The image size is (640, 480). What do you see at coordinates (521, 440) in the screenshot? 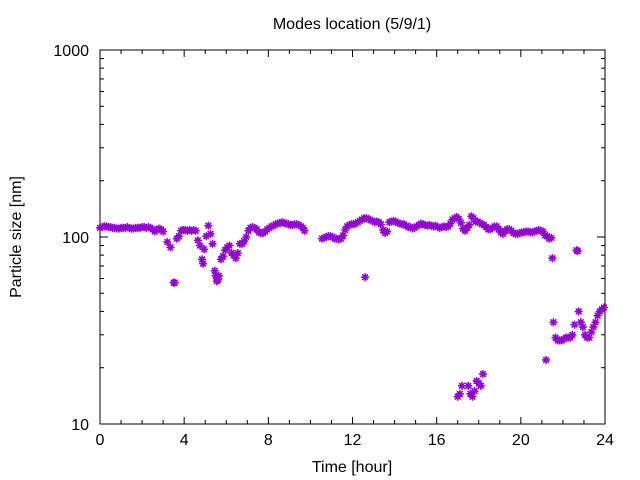
I see `x-tick-label: 20` at bounding box center [521, 440].